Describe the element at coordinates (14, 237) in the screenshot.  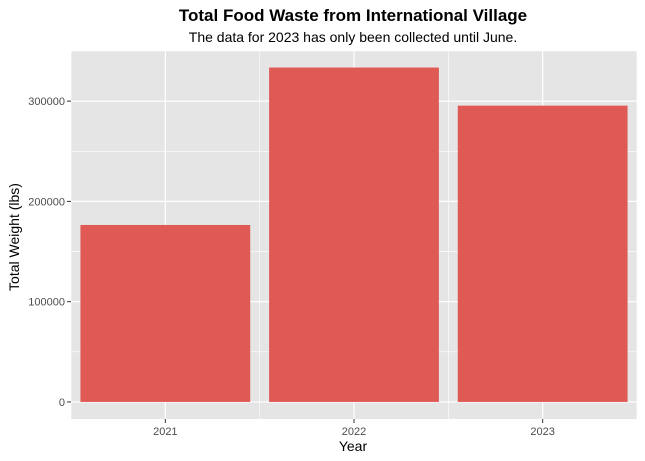
I see `y-axis-title: Total Weight (lbs)` at that location.